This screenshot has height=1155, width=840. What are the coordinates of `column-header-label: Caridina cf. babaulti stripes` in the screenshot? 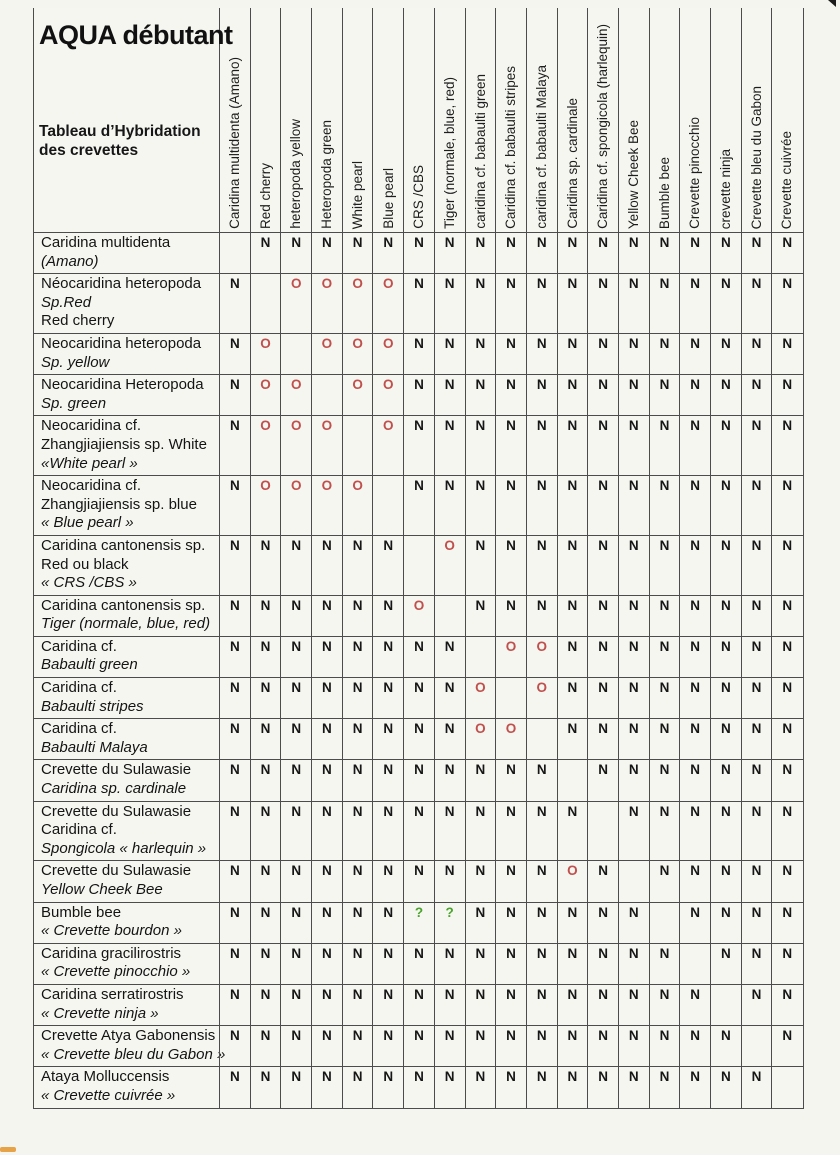 It's located at (511, 147).